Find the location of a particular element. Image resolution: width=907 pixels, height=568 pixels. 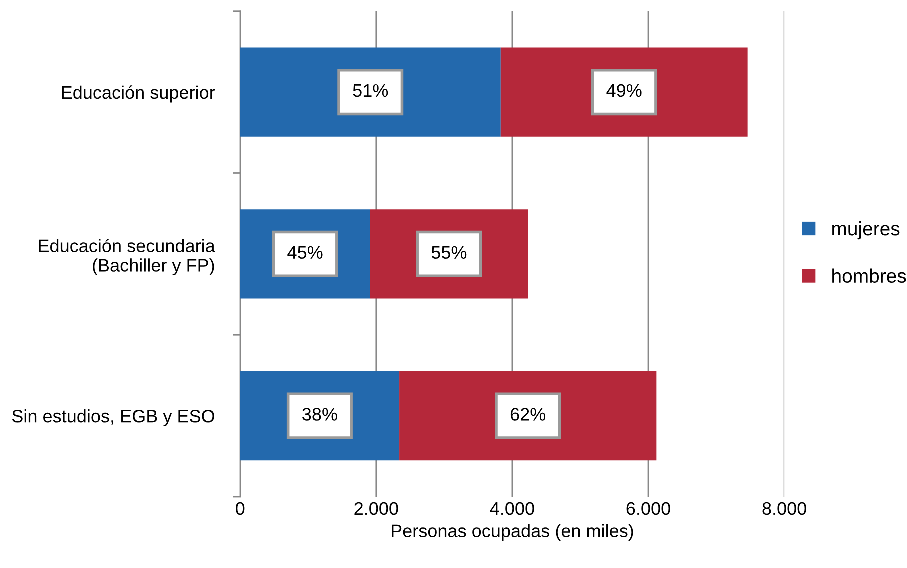

x-tick-label: 0 is located at coordinates (240, 509).